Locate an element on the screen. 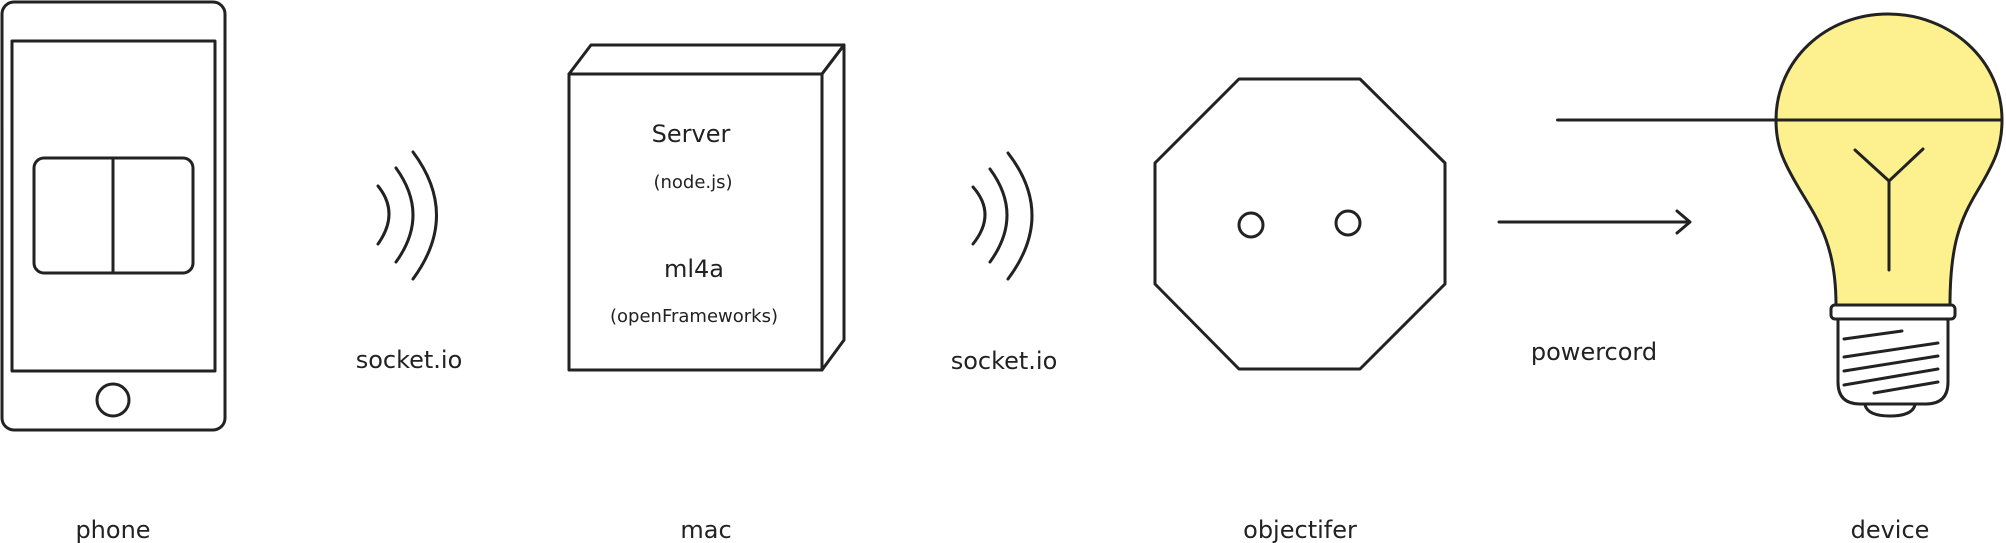 This screenshot has width=2006, height=543. arrow-right-icon is located at coordinates (1594, 222).